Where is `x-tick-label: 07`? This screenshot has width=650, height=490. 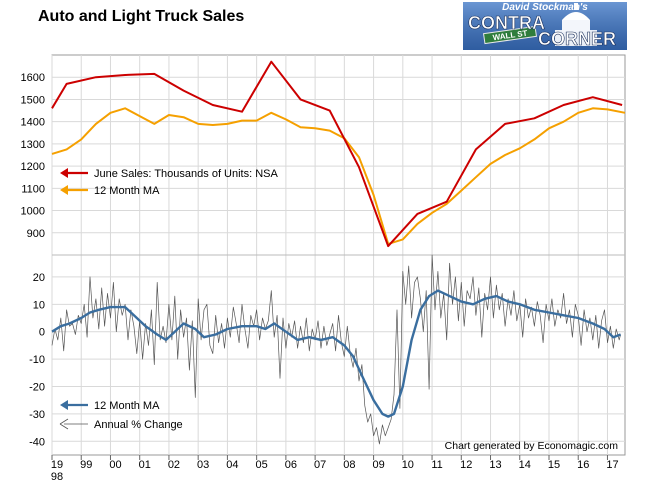
x-tick-label: 07 is located at coordinates (320, 465).